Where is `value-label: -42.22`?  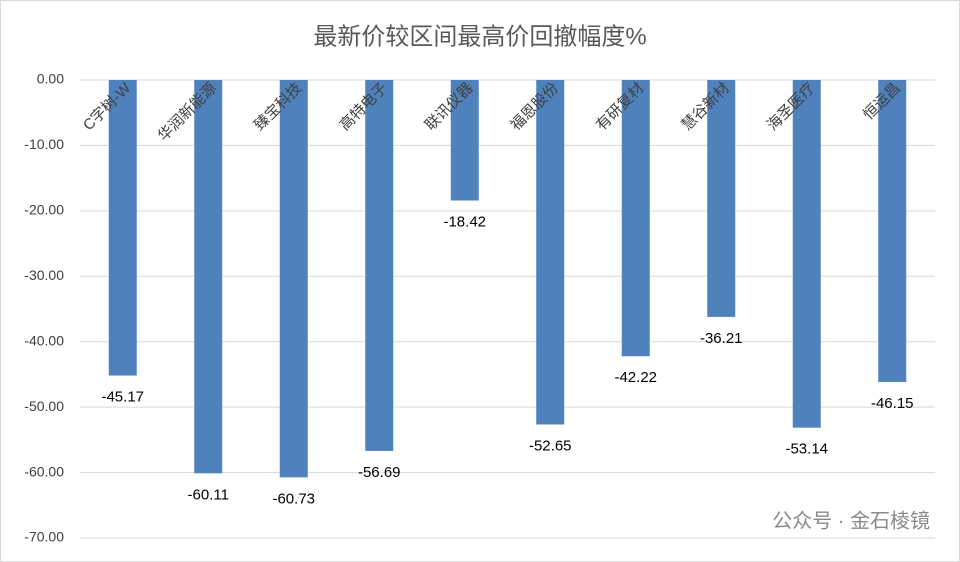 value-label: -42.22 is located at coordinates (635, 377).